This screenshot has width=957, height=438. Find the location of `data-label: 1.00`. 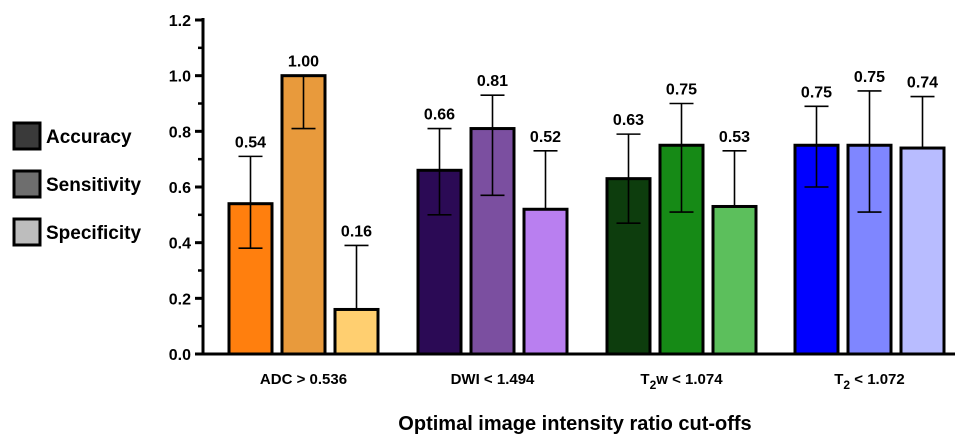

data-label: 1.00 is located at coordinates (303, 62).